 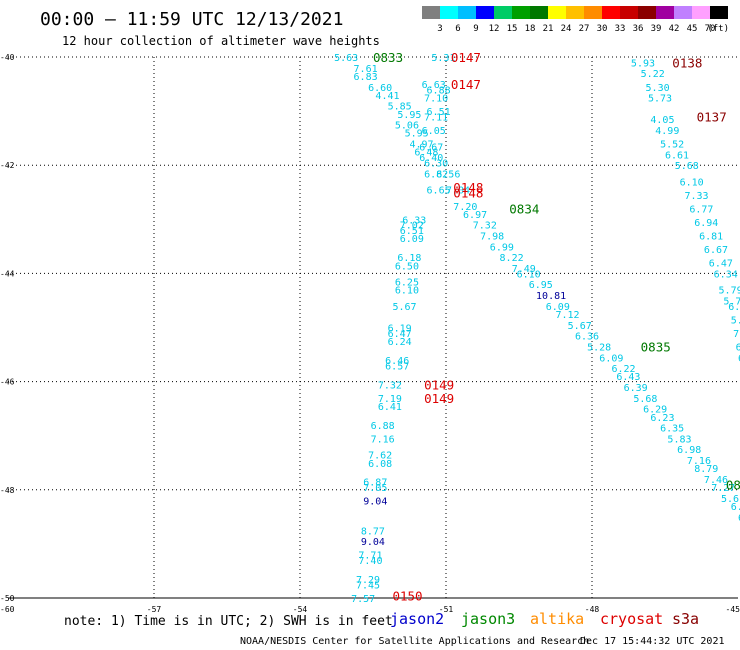 What do you see at coordinates (434, 131) in the screenshot?
I see `wave-height-value: 6.05` at bounding box center [434, 131].